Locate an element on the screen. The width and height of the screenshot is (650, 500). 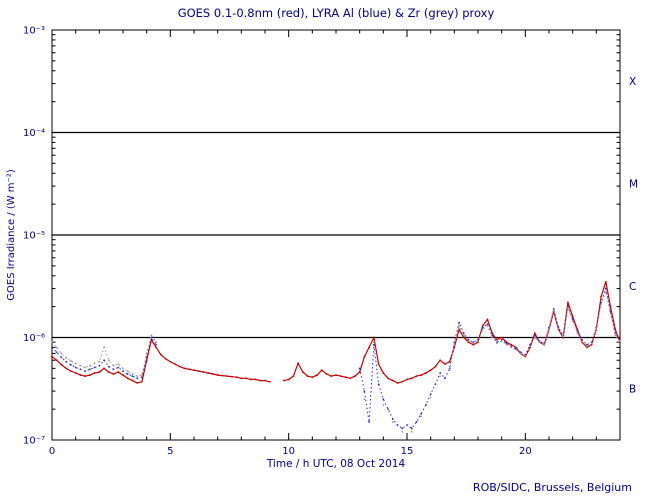
flare-class-label: X is located at coordinates (632, 82).